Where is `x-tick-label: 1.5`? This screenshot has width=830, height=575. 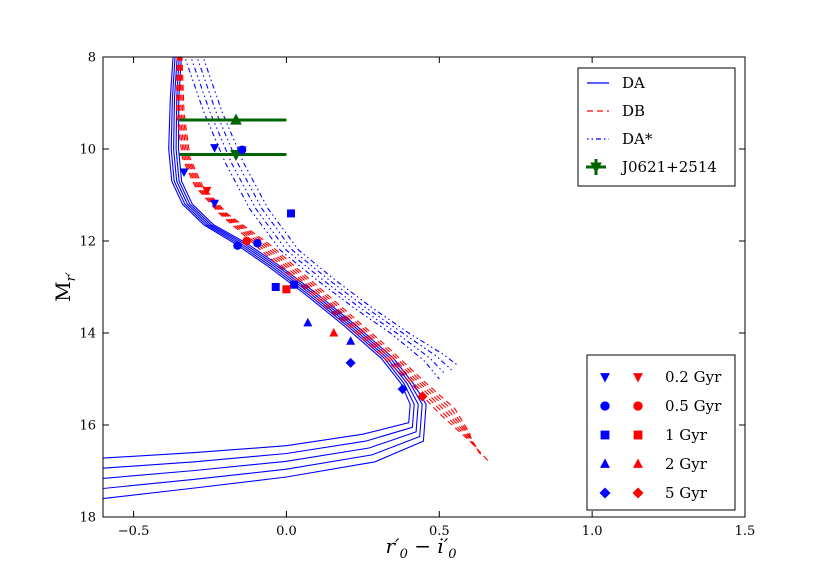 x-tick-label: 1.5 is located at coordinates (745, 531).